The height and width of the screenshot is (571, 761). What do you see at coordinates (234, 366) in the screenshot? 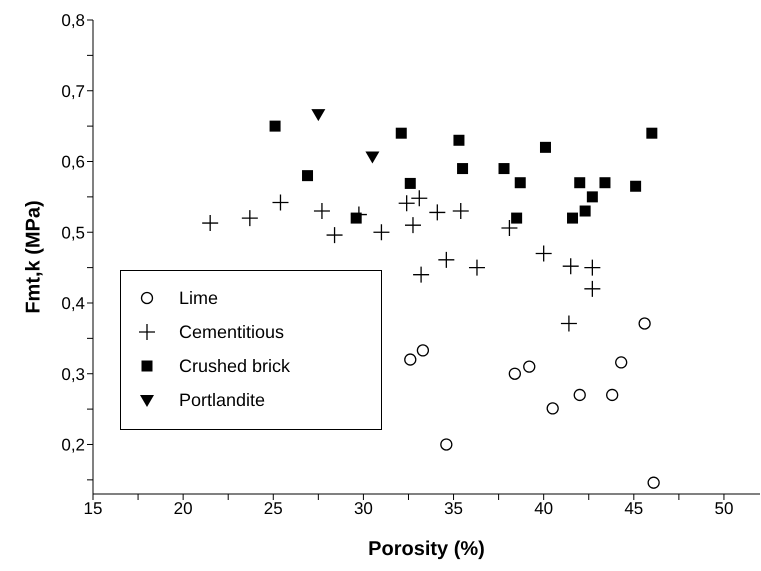
I see `legend-label: Crushed brick` at bounding box center [234, 366].